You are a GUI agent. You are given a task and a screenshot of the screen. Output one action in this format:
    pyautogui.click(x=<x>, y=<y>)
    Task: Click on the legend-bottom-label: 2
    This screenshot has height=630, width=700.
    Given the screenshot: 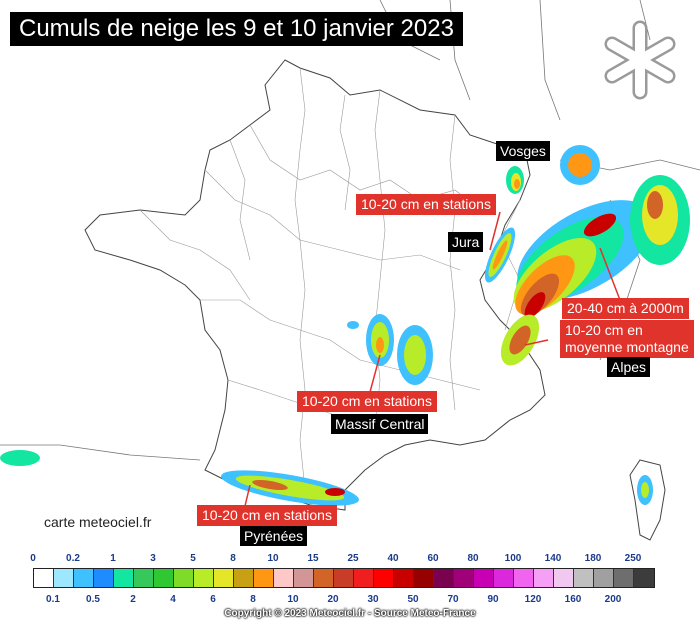 What is the action you would take?
    pyautogui.click(x=133, y=599)
    